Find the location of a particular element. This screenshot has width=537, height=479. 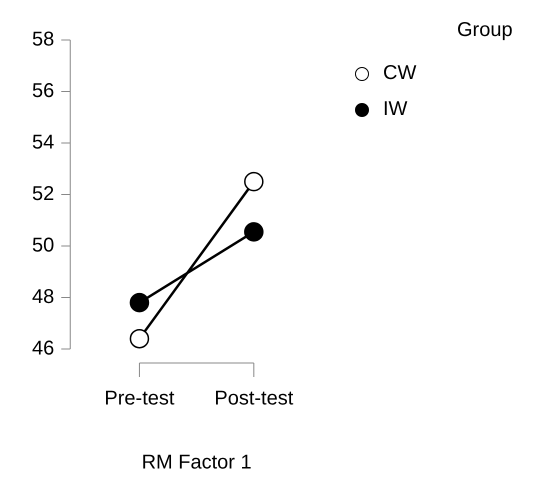

y-tick-label: 58 is located at coordinates (43, 39).